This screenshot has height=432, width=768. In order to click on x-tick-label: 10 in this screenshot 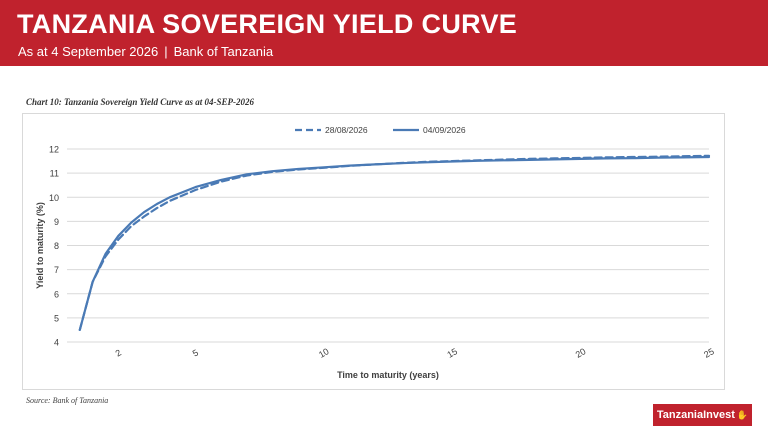, I will do `click(324, 353)`.